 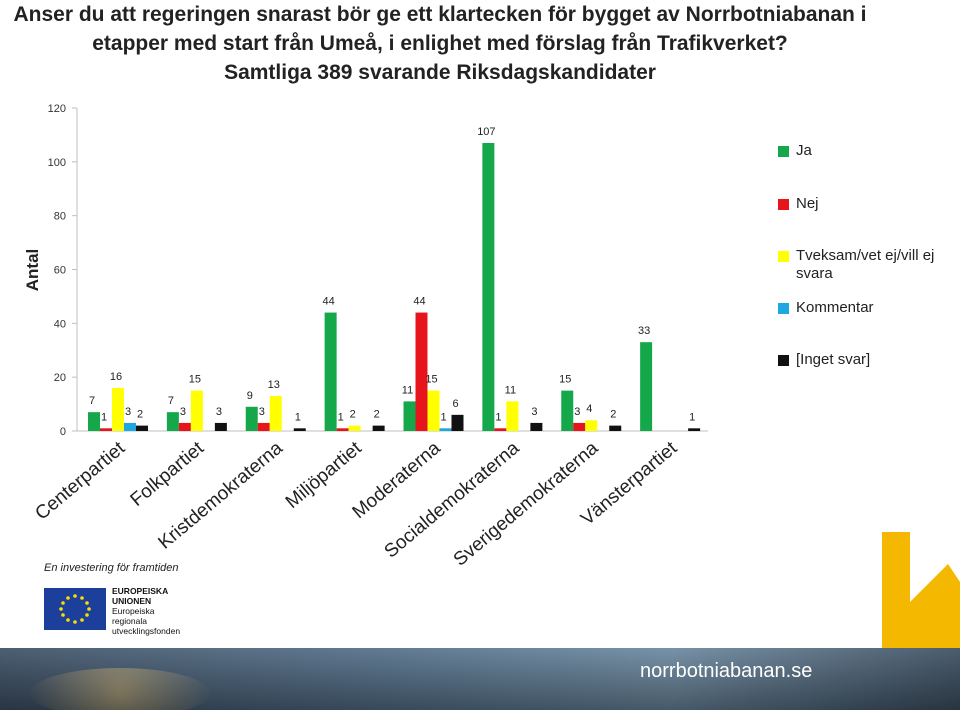 What do you see at coordinates (409, 416) in the screenshot?
I see `bar-ja-moderaterna` at bounding box center [409, 416].